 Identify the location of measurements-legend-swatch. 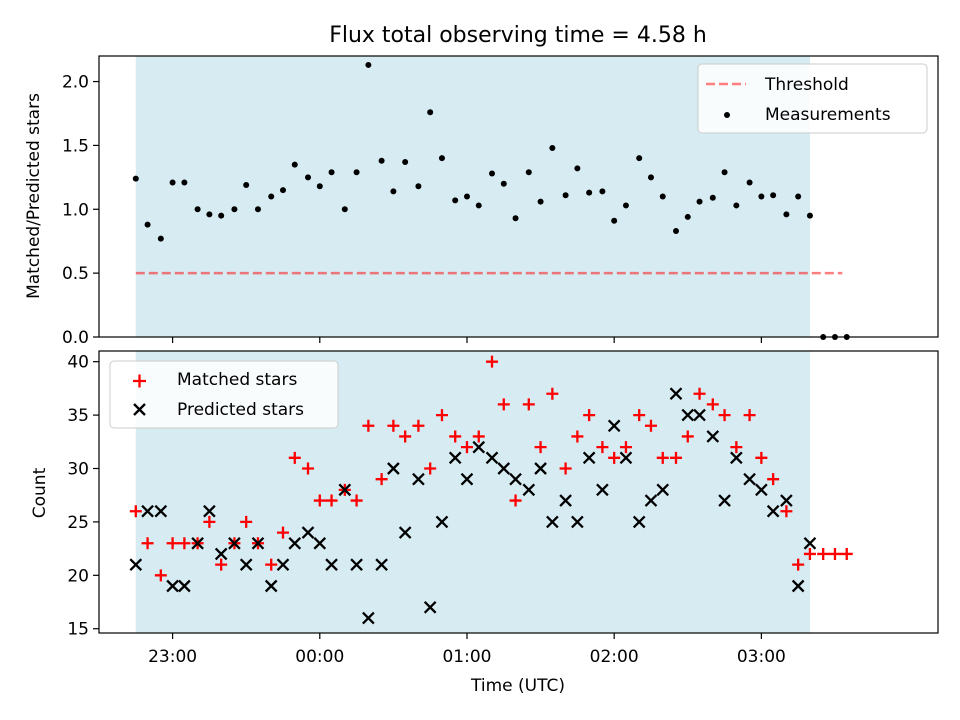
(727, 115).